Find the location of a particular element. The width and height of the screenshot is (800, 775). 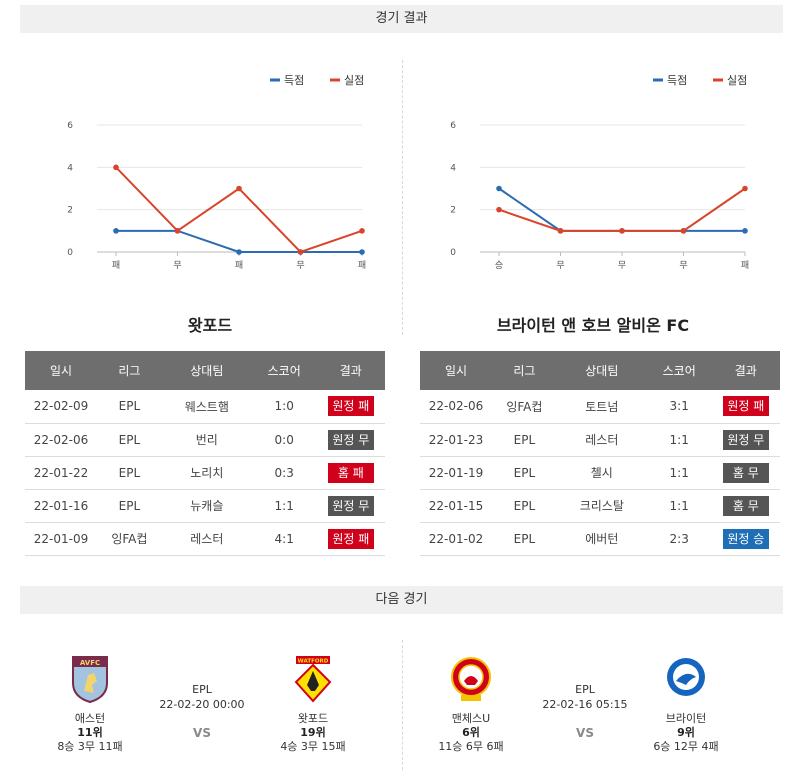

match-datetime: 22-02-20 00:00 is located at coordinates (202, 704).